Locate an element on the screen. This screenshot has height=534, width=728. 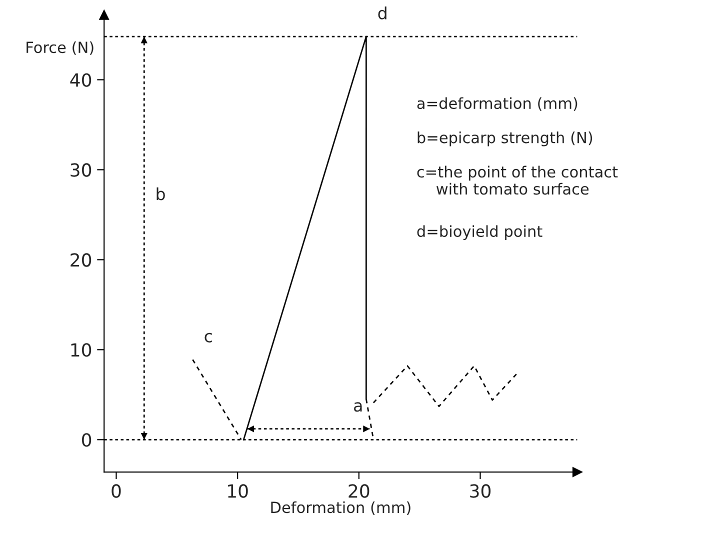
x-tick-label: 10 is located at coordinates (238, 491).